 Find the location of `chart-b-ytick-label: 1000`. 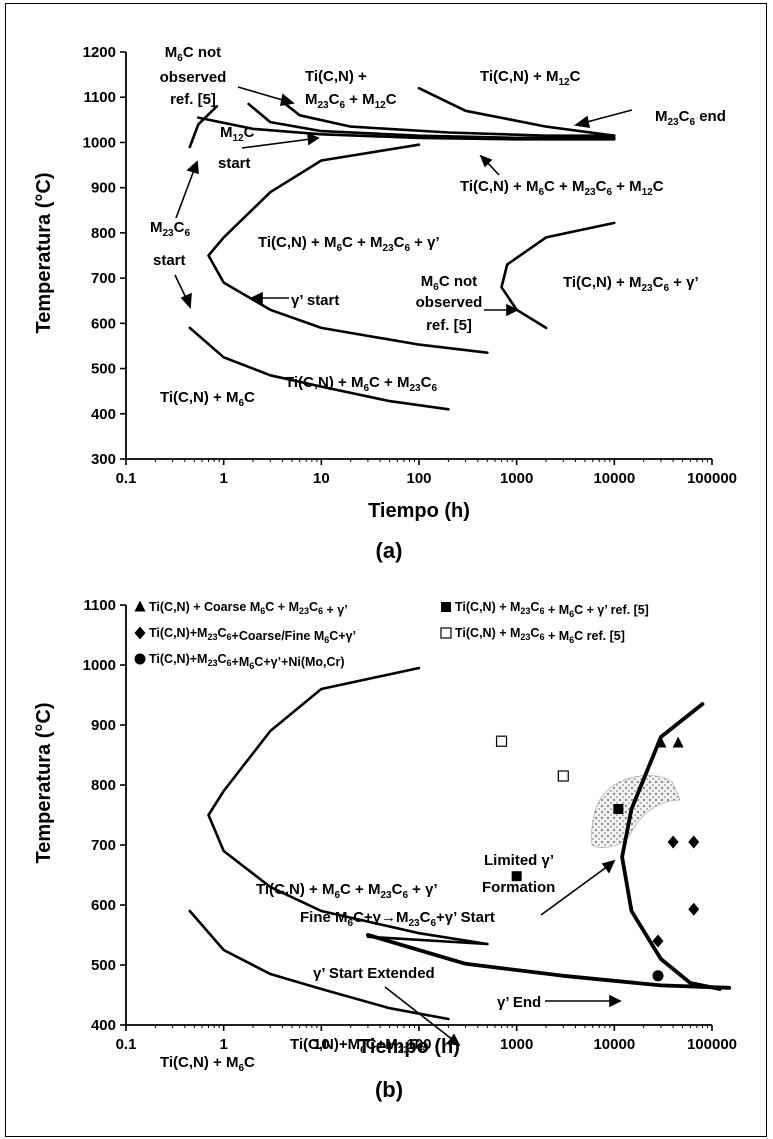

chart-b-ytick-label: 1000 is located at coordinates (99, 665).